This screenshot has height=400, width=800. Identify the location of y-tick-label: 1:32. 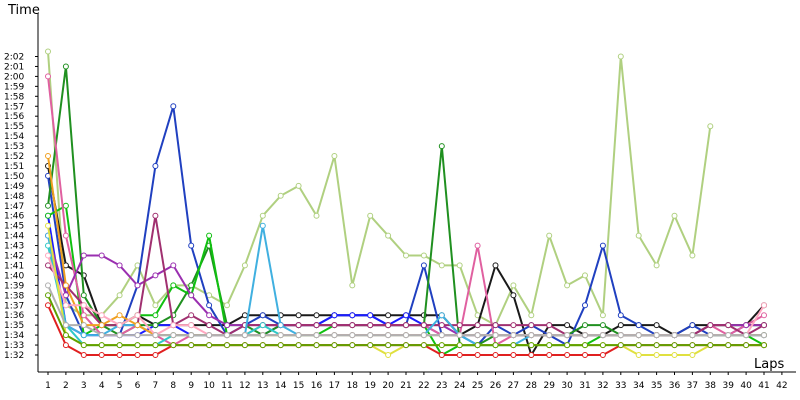
(14, 356).